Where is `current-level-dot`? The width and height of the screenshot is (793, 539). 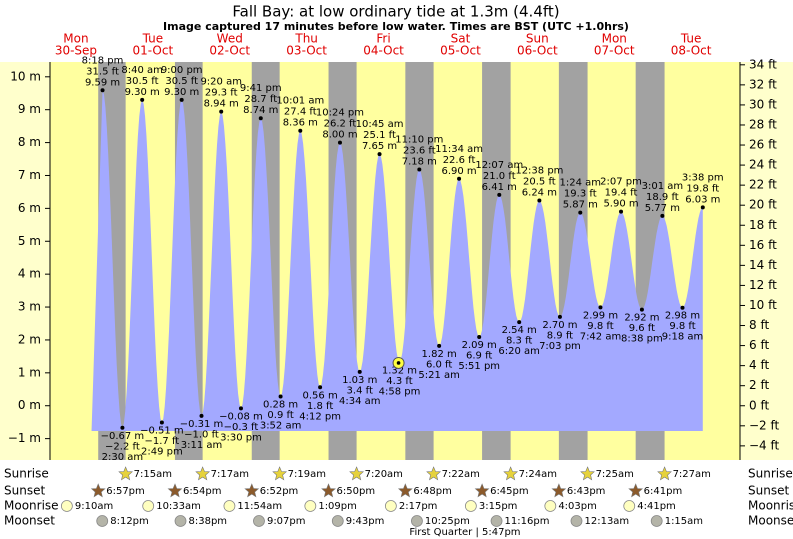 current-level-dot is located at coordinates (398, 363).